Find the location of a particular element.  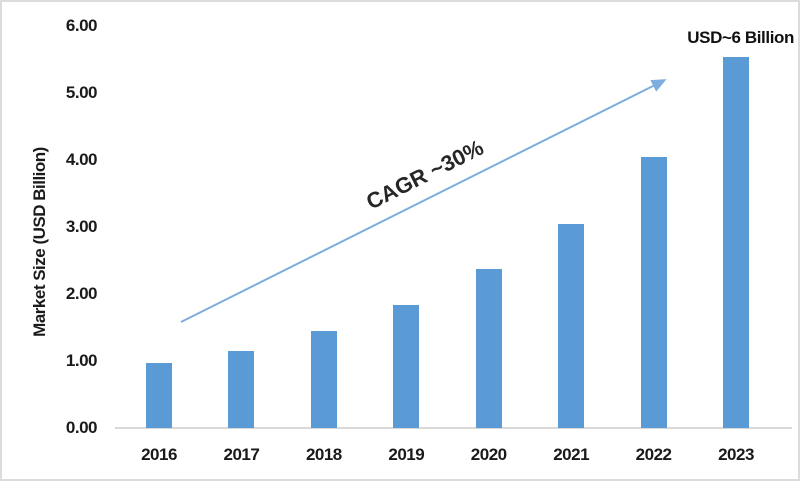

x-tick-label-2022: 2022 is located at coordinates (653, 454).